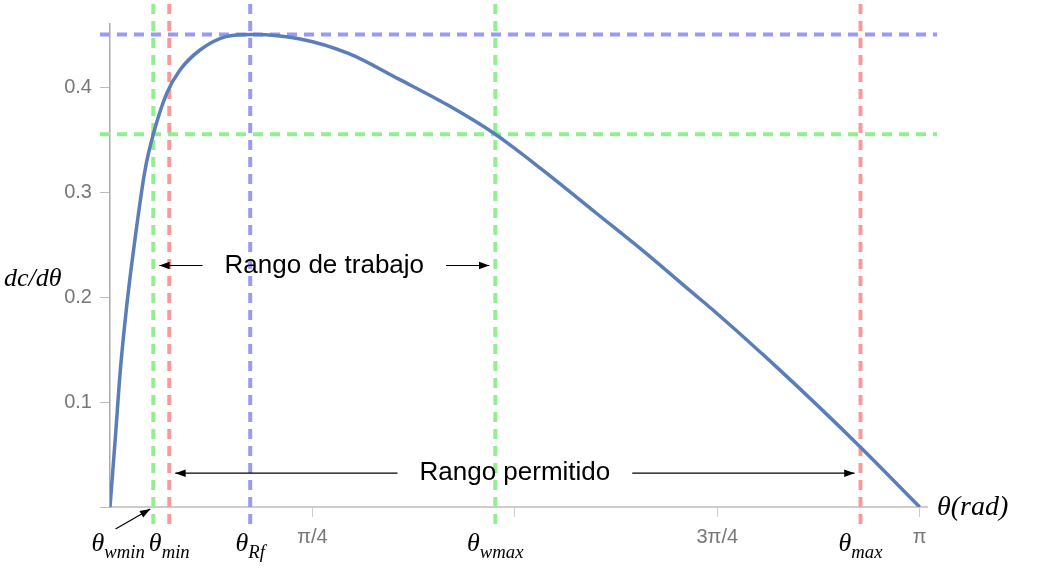 This screenshot has height=569, width=1062. I want to click on y-tick-label: 0.1, so click(78, 400).